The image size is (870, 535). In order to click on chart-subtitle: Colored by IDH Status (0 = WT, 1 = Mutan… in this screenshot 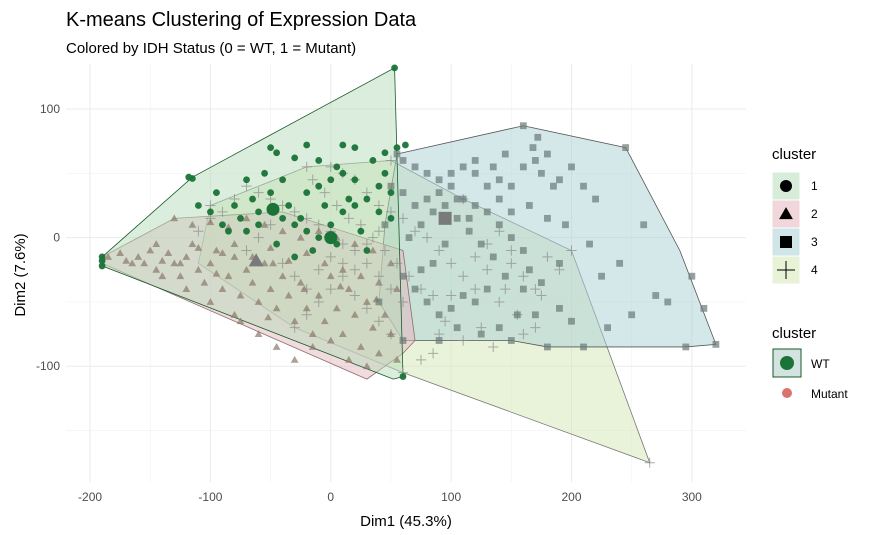, I will do `click(211, 48)`.